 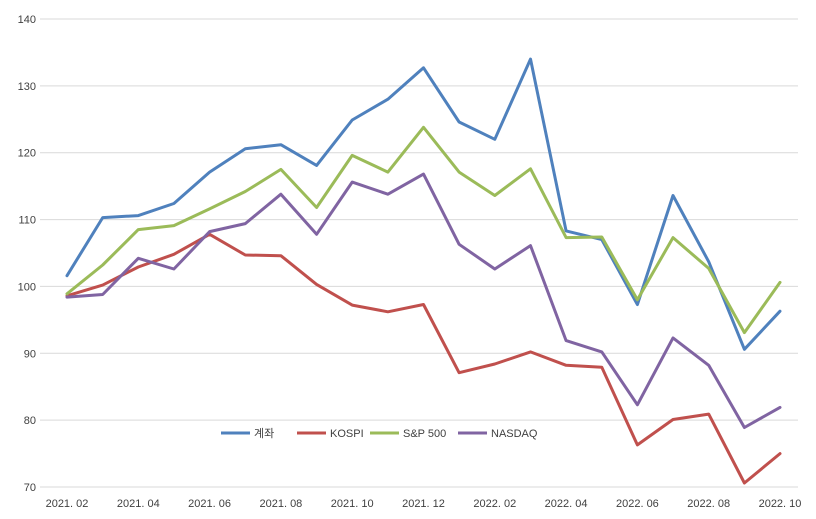 What do you see at coordinates (280, 504) in the screenshot?
I see `x-tick-label: 2021. 08` at bounding box center [280, 504].